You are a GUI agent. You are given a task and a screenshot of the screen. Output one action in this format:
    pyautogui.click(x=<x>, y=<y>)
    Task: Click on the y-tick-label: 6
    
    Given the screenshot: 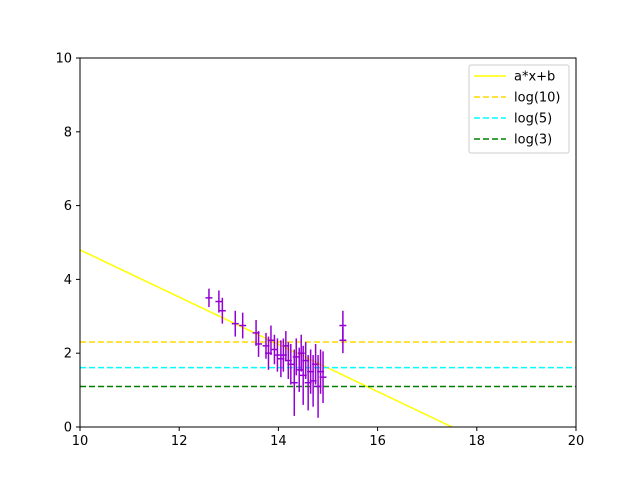 What is the action you would take?
    pyautogui.click(x=68, y=206)
    